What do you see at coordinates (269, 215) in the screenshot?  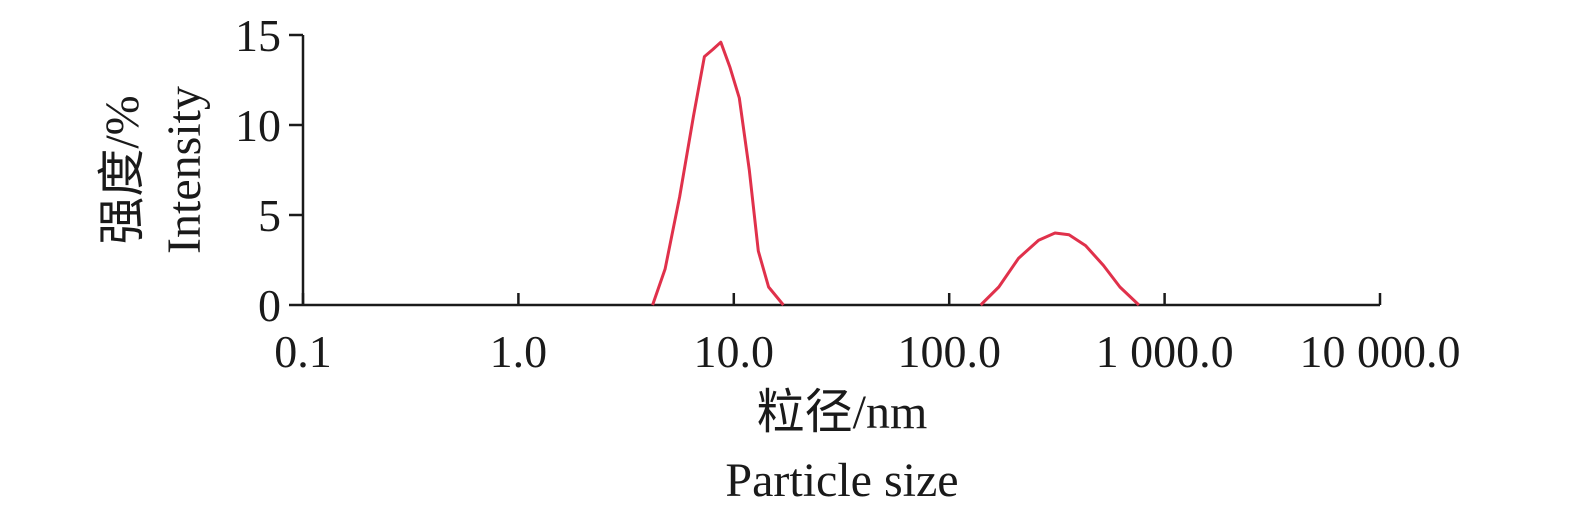 I see `y-tick-label: 5` at bounding box center [269, 215].